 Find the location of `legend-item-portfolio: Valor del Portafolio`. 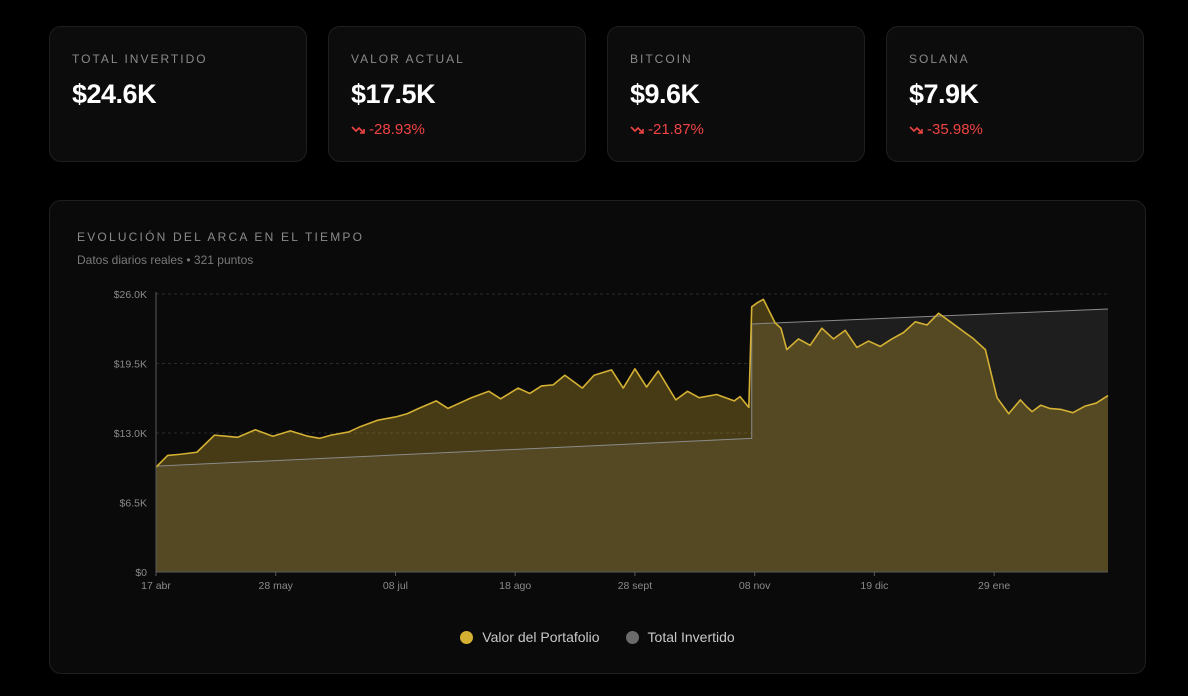

legend-item-portfolio: Valor del Portafolio is located at coordinates (530, 637).